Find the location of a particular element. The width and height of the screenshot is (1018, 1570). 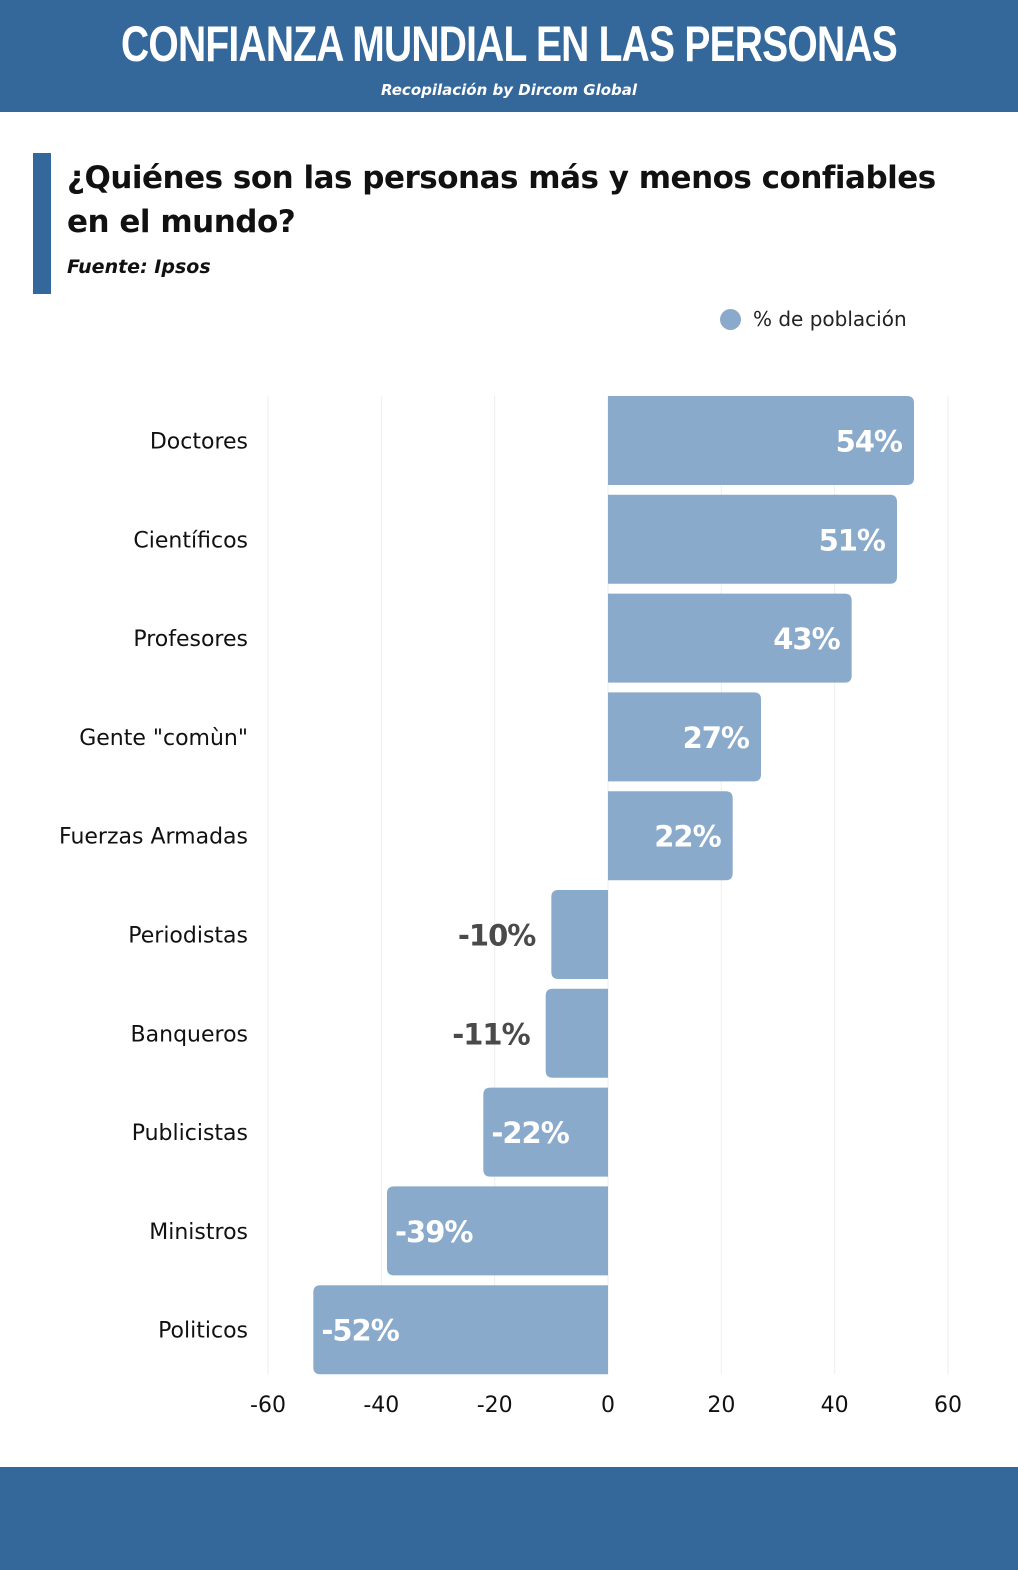

data-label: 43% is located at coordinates (806, 639).